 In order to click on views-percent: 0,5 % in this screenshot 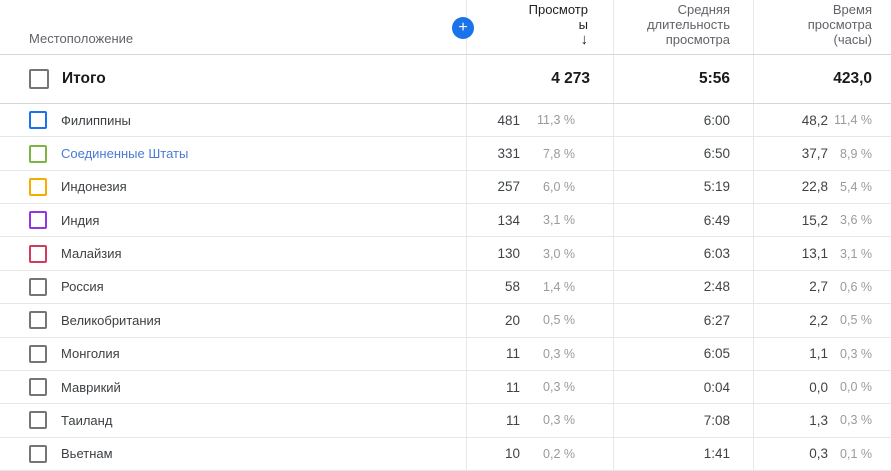, I will do `click(559, 320)`.